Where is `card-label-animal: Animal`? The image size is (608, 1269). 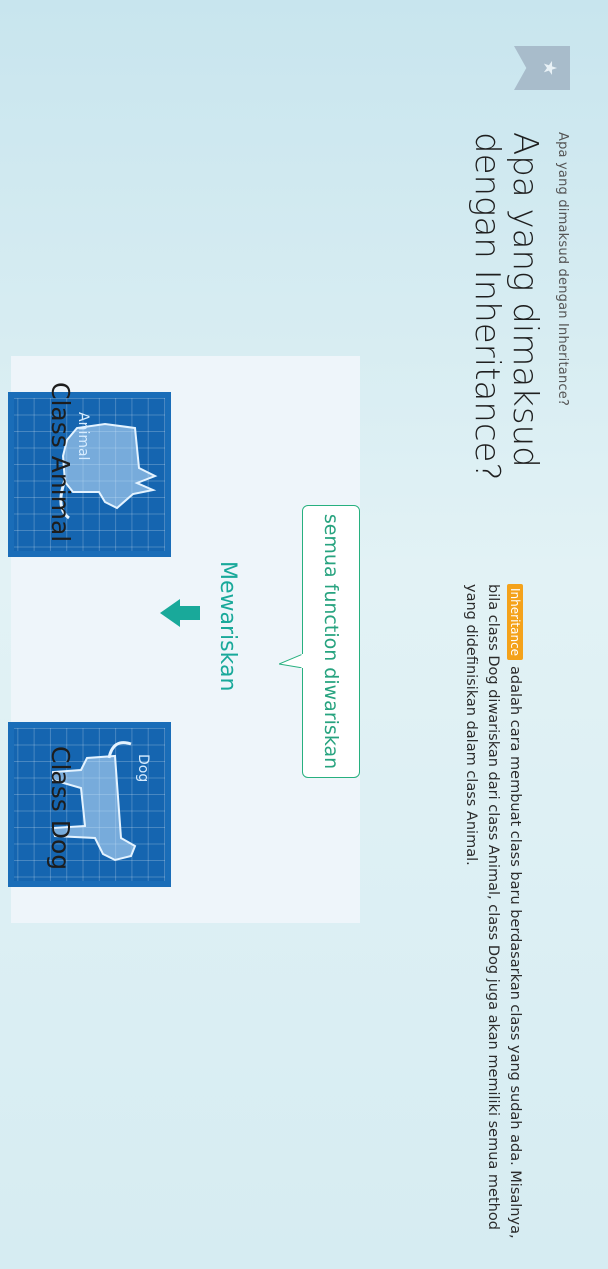 card-label-animal: Animal is located at coordinates (83, 436).